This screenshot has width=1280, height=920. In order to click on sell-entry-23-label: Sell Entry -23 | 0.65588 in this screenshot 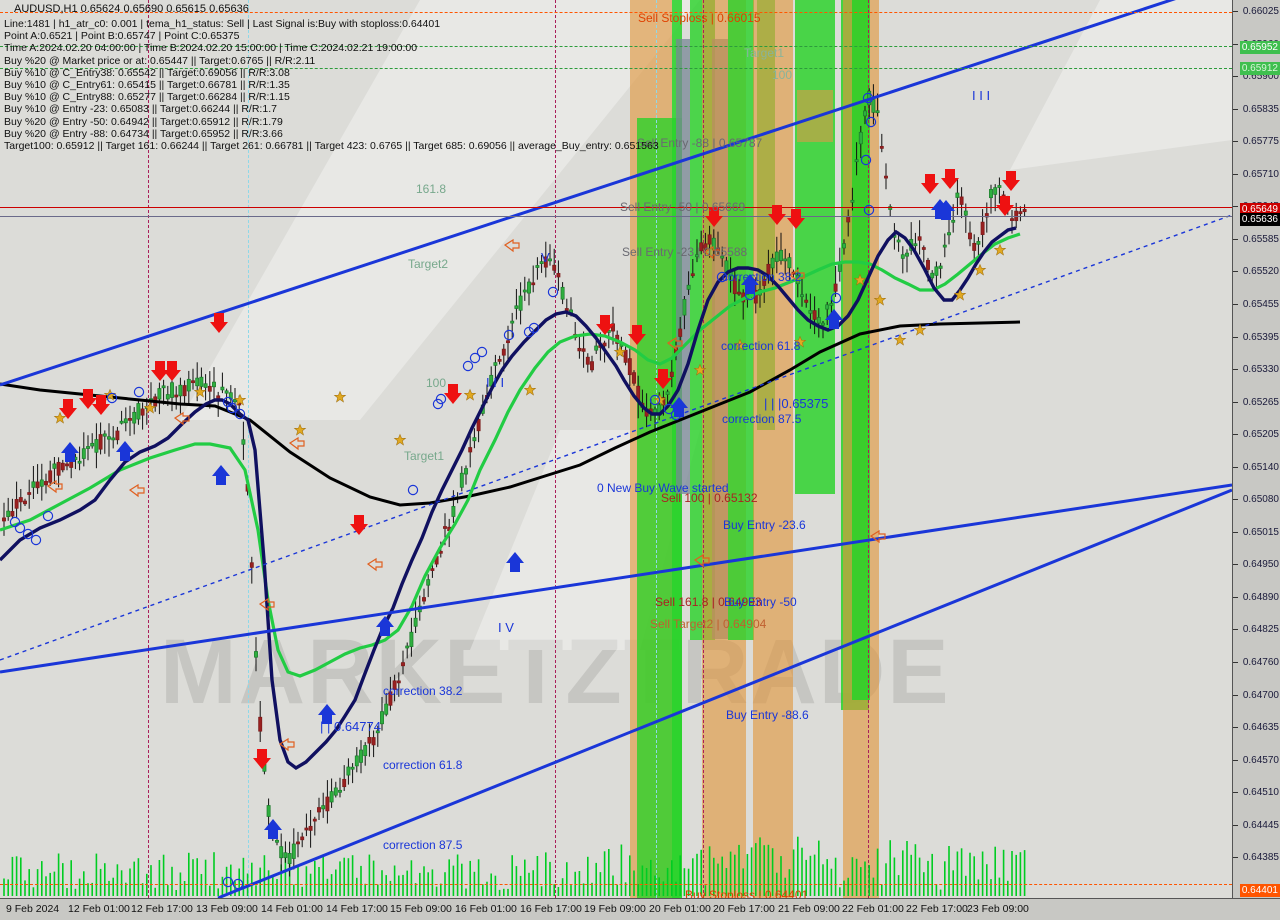, I will do `click(685, 252)`.